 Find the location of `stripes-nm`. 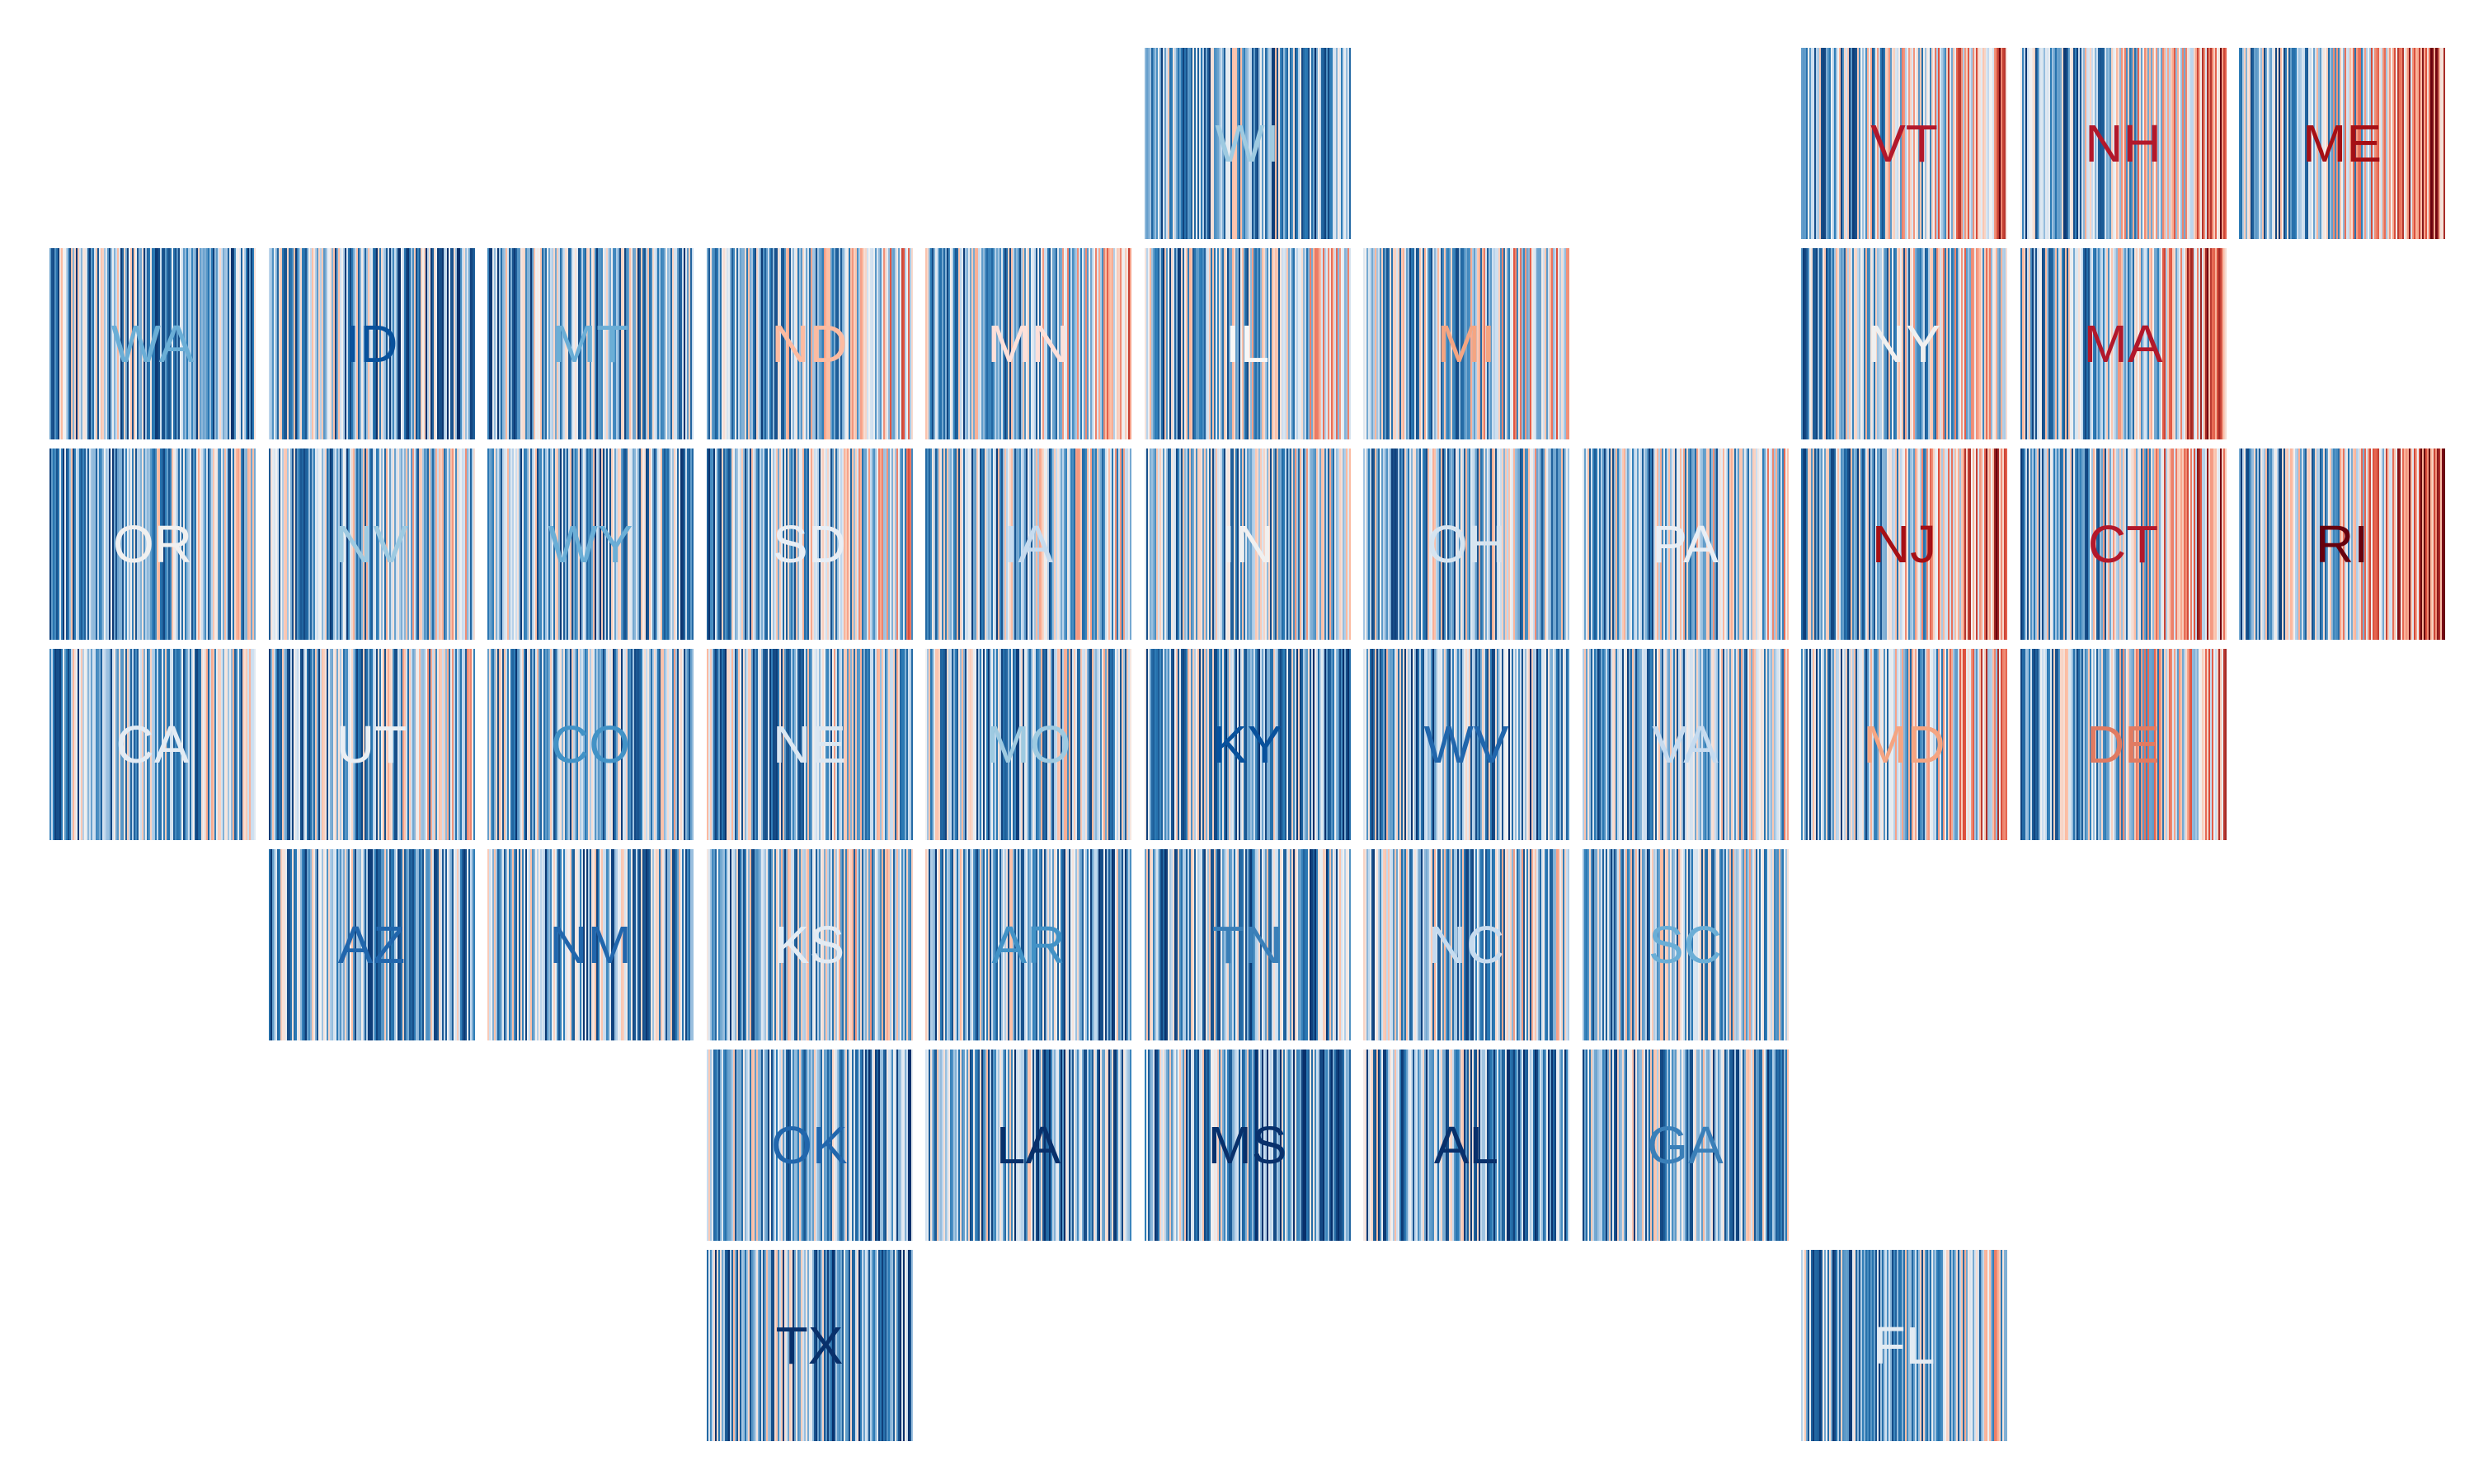

stripes-nm is located at coordinates (590, 945).